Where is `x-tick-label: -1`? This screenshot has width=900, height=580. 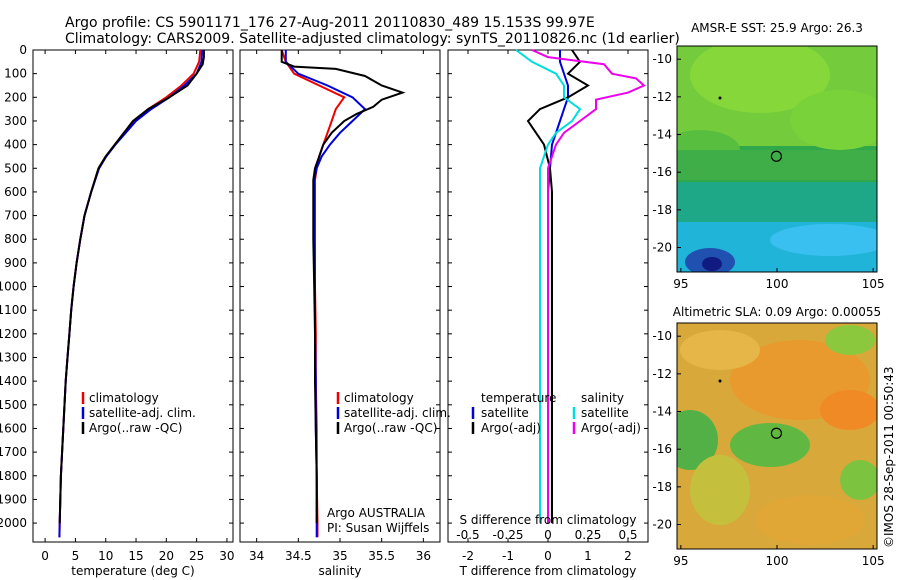 x-tick-label: -1 is located at coordinates (508, 556).